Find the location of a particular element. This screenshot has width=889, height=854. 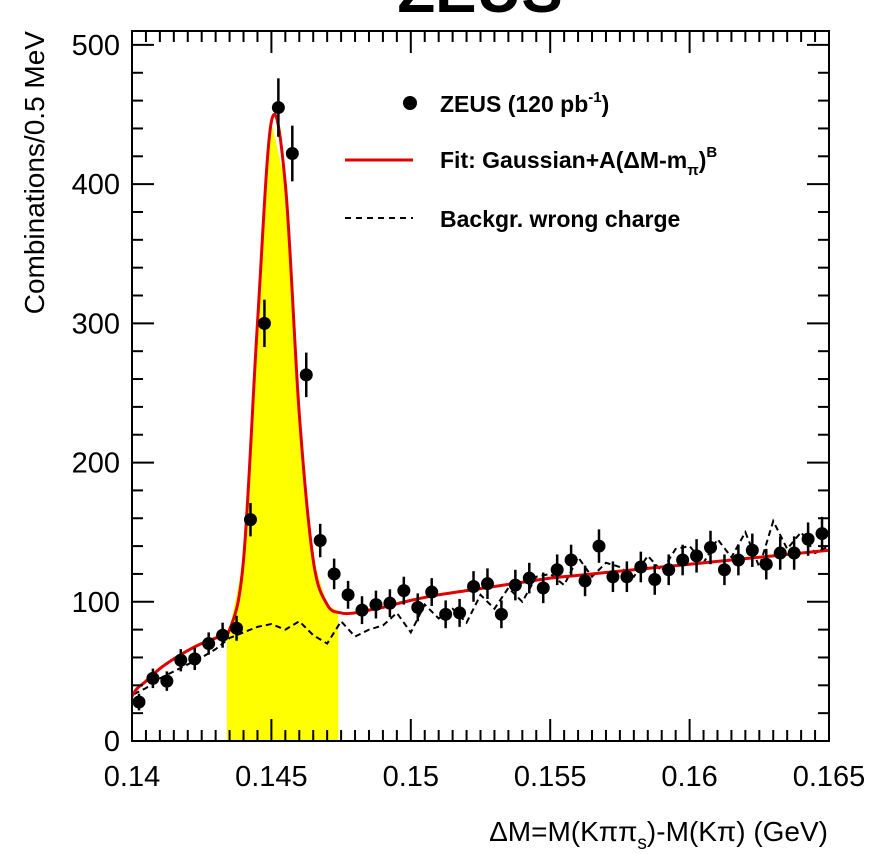

legend-label-background: Backgr. wrong charge is located at coordinates (560, 219).